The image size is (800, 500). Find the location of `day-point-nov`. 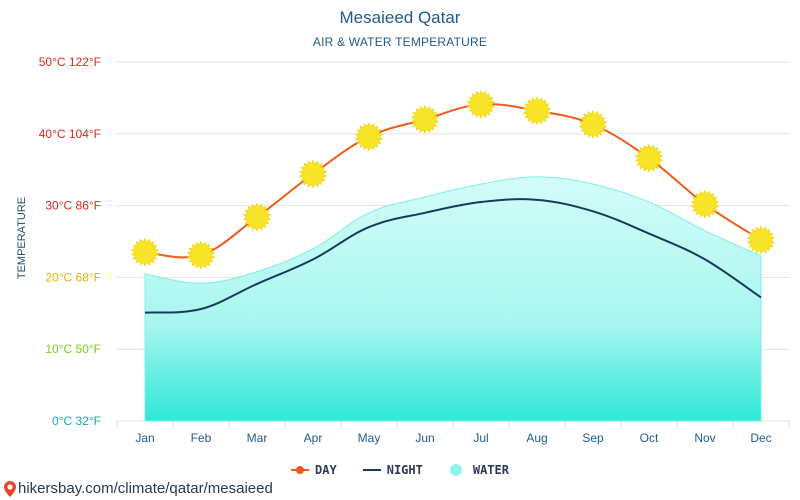

day-point-nov is located at coordinates (705, 204).